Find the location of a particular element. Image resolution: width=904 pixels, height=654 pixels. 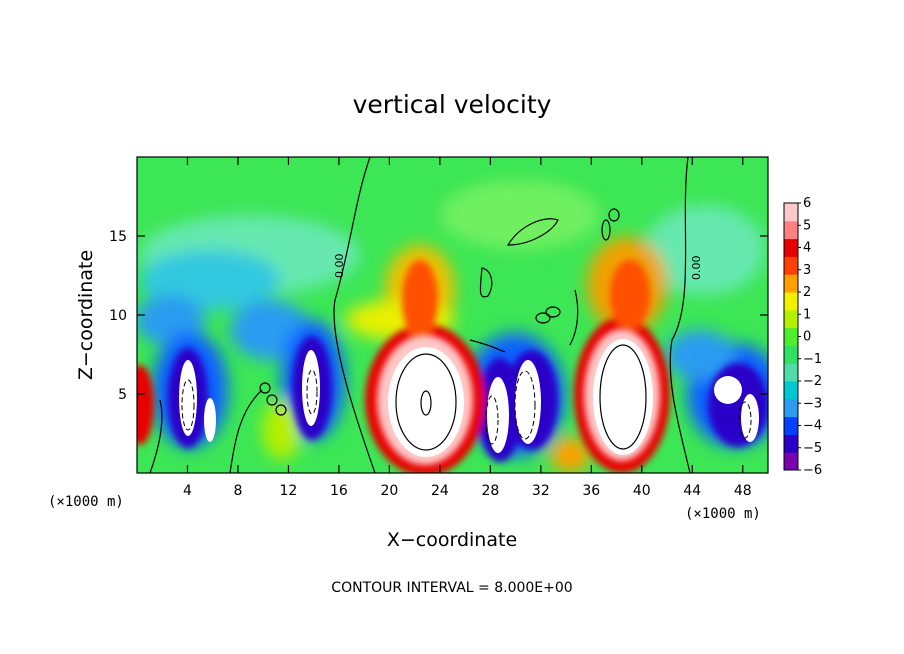

x-unit-left: (×1000 m) is located at coordinates (86, 502).